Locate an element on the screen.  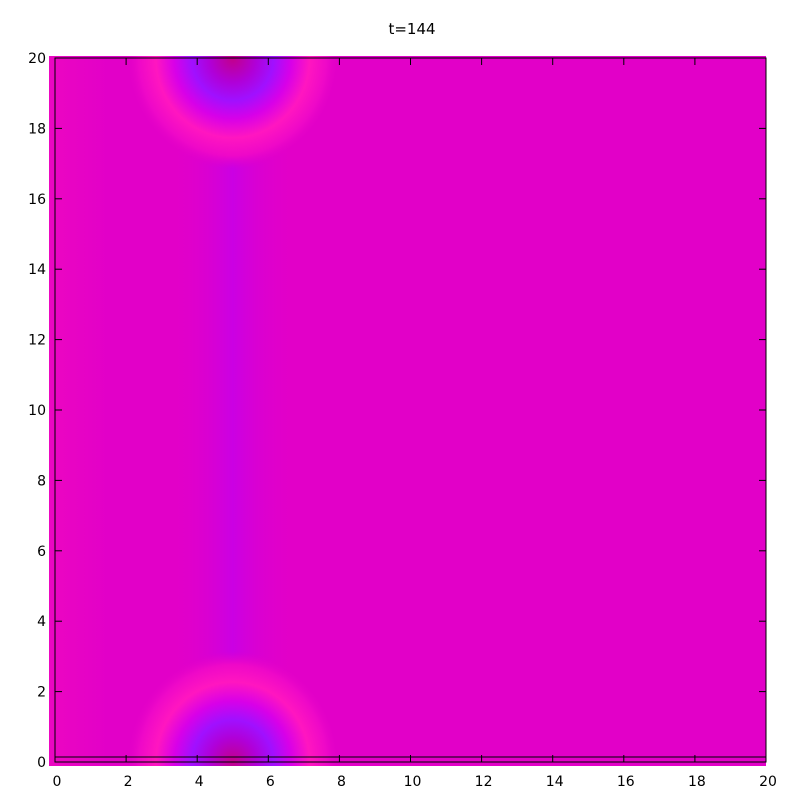
x-tick-label: 14 is located at coordinates (555, 782).